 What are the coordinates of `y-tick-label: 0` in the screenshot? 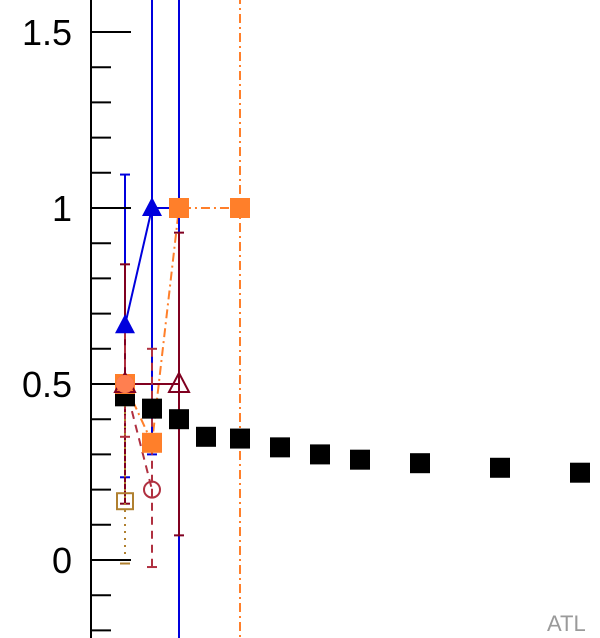 It's located at (62, 560).